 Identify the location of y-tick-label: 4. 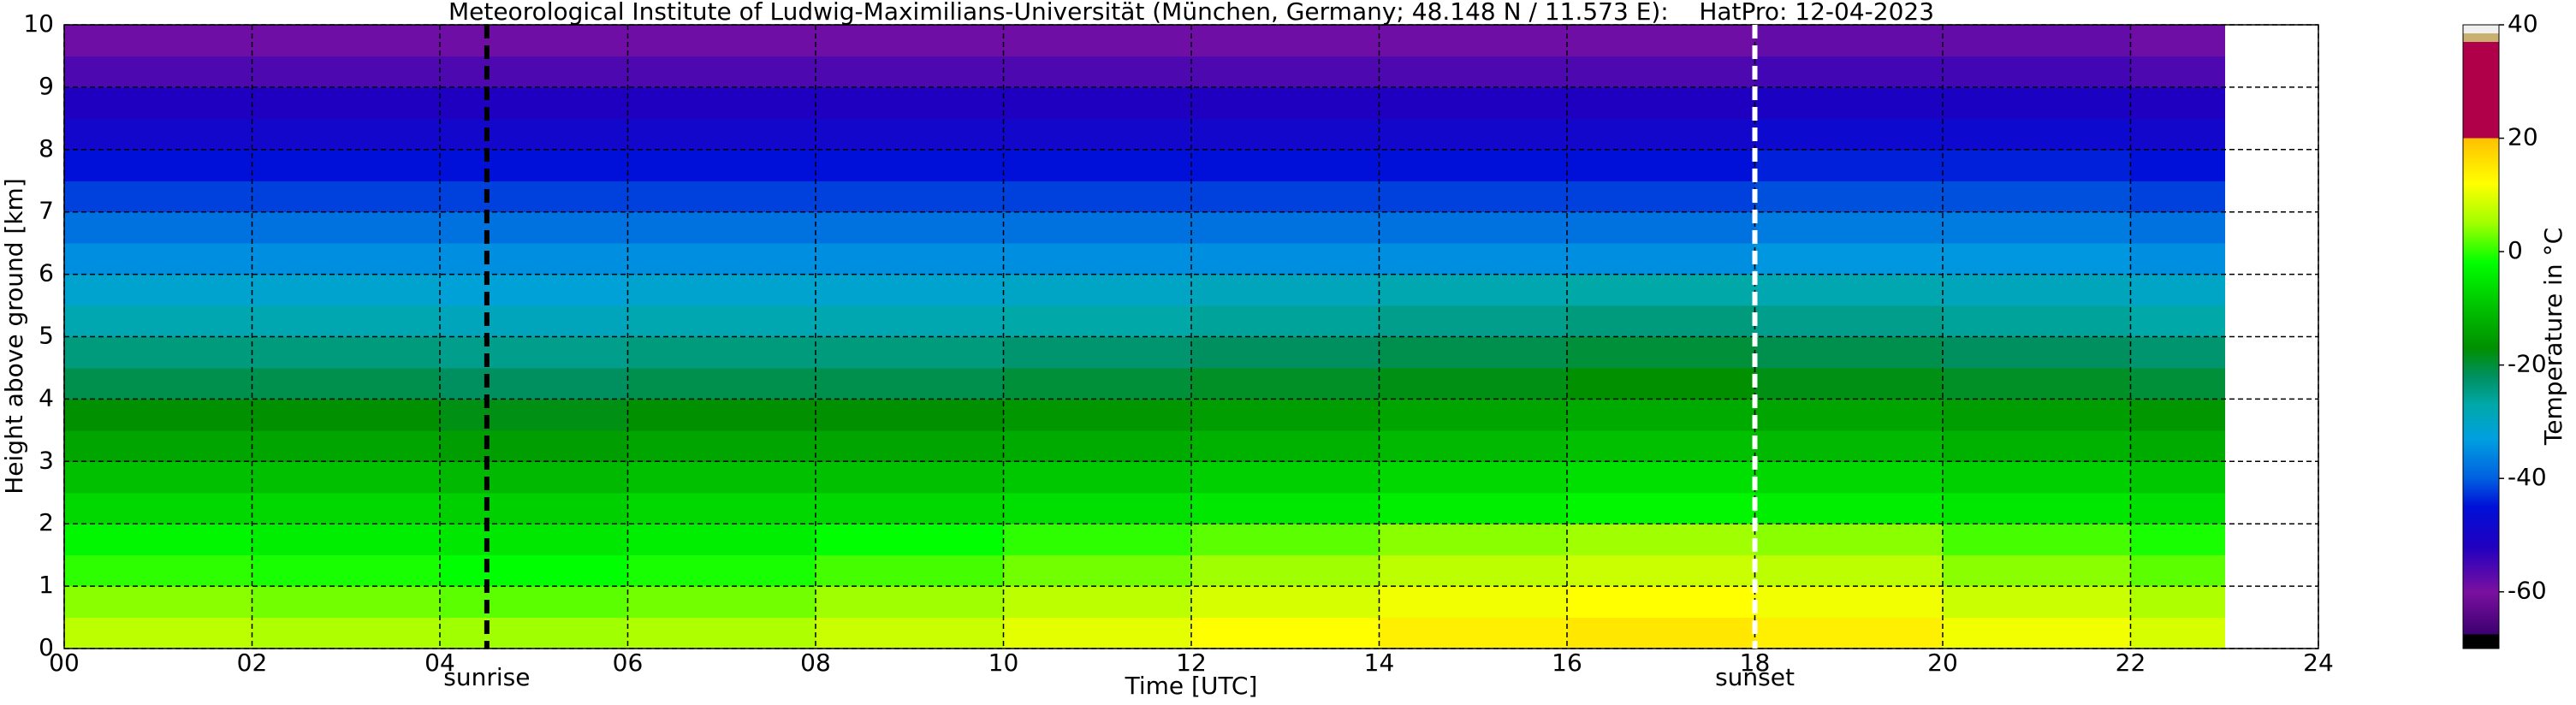
(46, 397).